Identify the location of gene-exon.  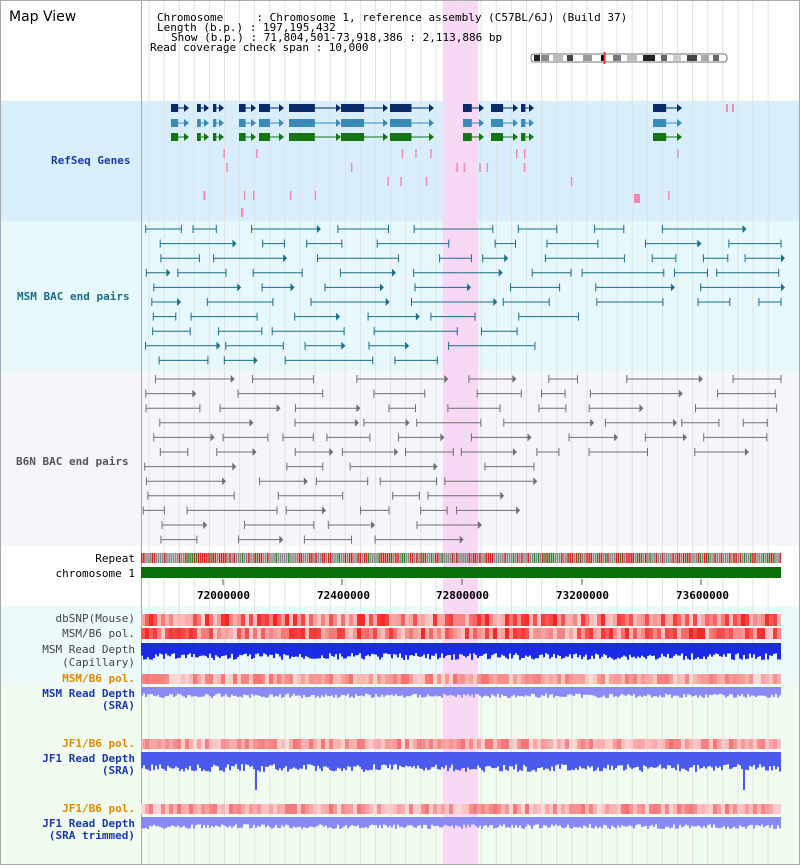
(199, 137).